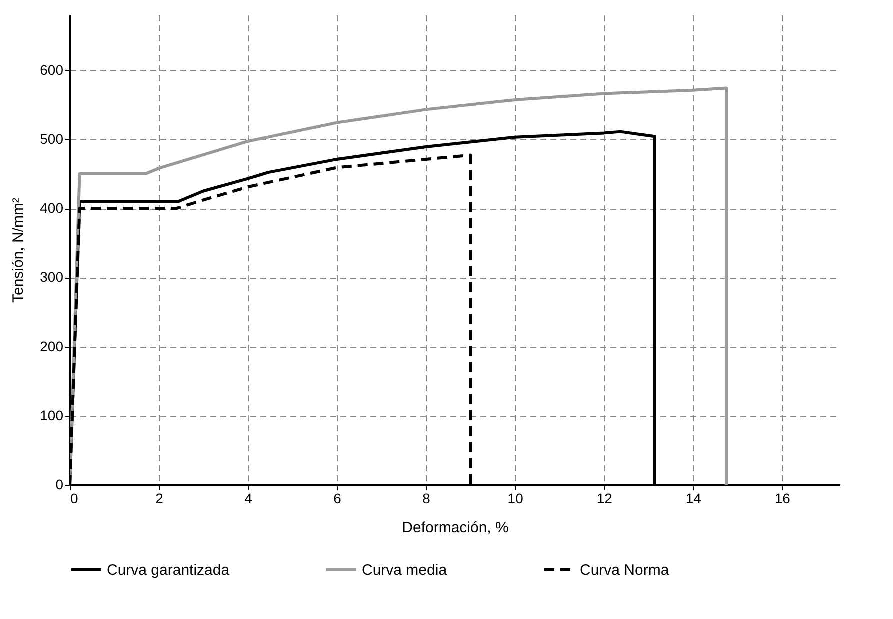 This screenshot has width=893, height=619. I want to click on x-tick-label: 0, so click(74, 498).